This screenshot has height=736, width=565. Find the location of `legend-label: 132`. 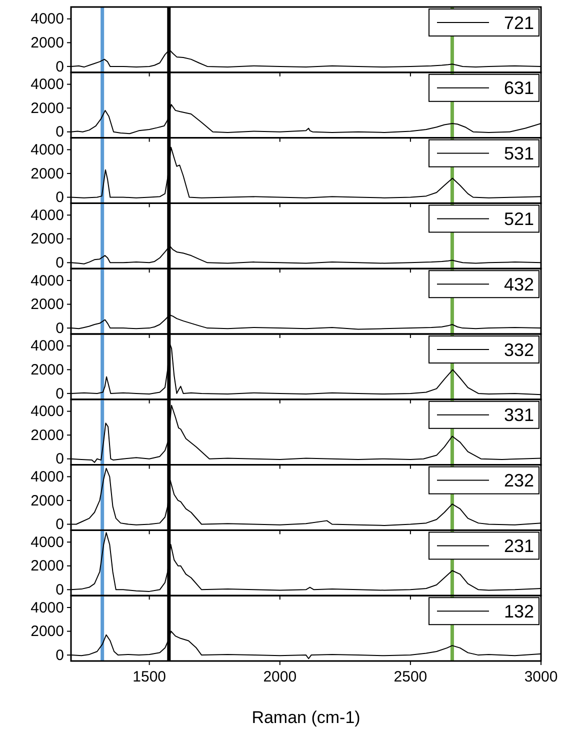

legend-label: 132 is located at coordinates (519, 611).